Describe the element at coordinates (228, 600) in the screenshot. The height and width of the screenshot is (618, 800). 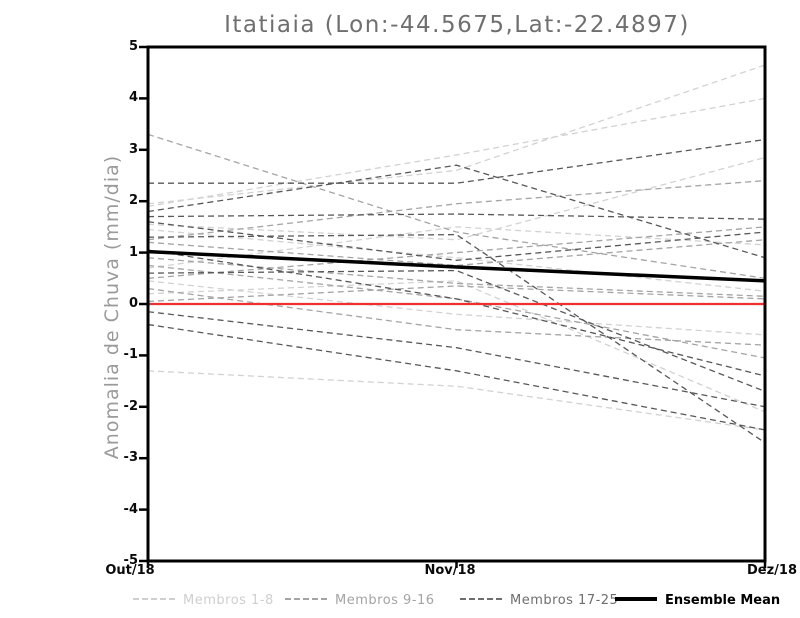
I see `legend-label: Membros 1-8` at that location.